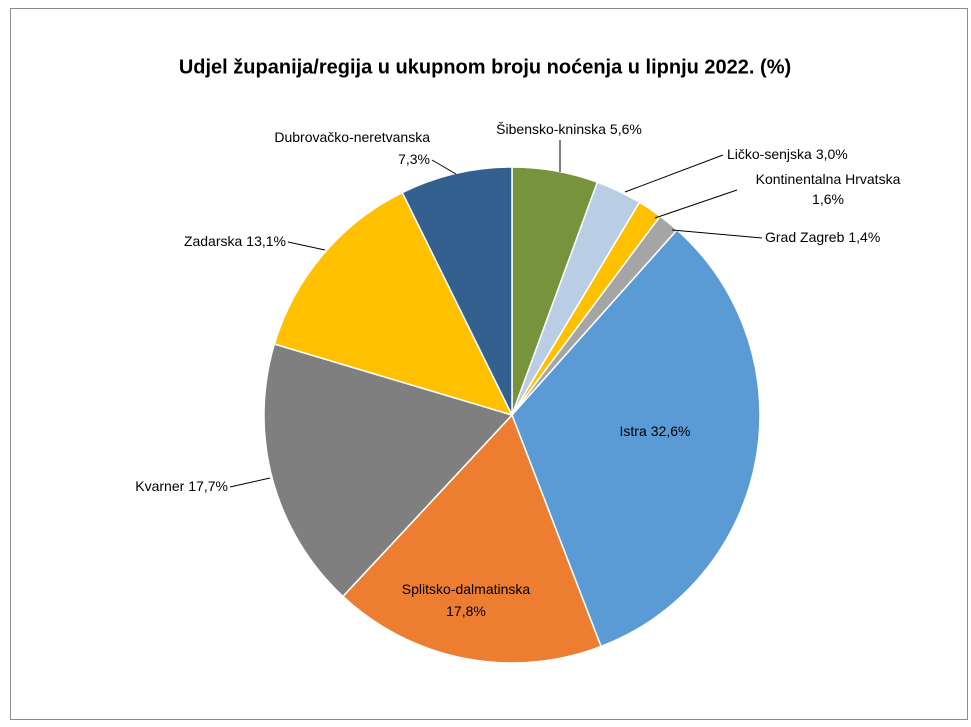 Image resolution: width=971 pixels, height=727 pixels. I want to click on category-label: Grad Zagreb, so click(805, 237).